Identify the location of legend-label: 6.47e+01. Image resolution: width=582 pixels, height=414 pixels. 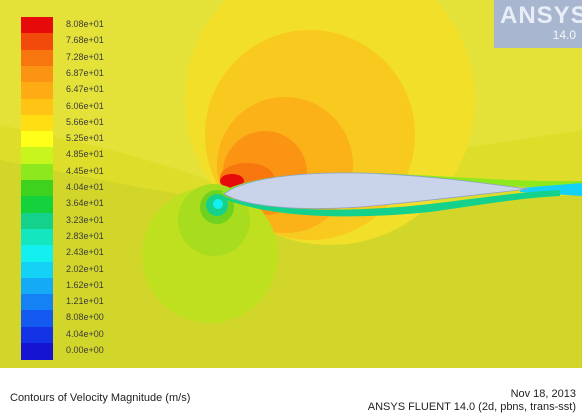
(85, 89).